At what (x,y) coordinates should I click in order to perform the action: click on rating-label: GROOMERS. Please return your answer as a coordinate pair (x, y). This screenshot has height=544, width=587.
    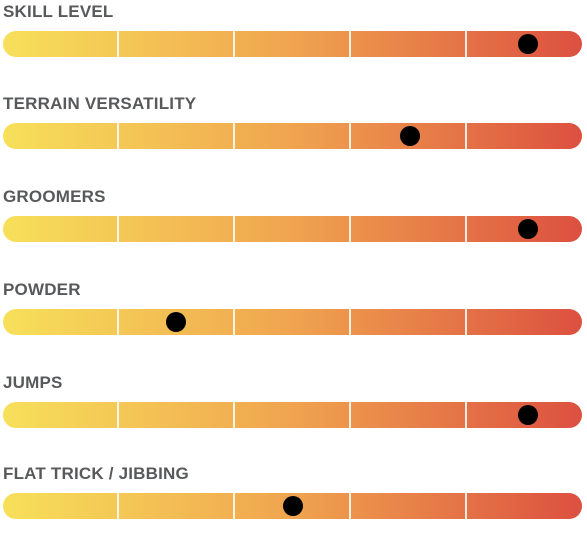
    Looking at the image, I should click on (54, 196).